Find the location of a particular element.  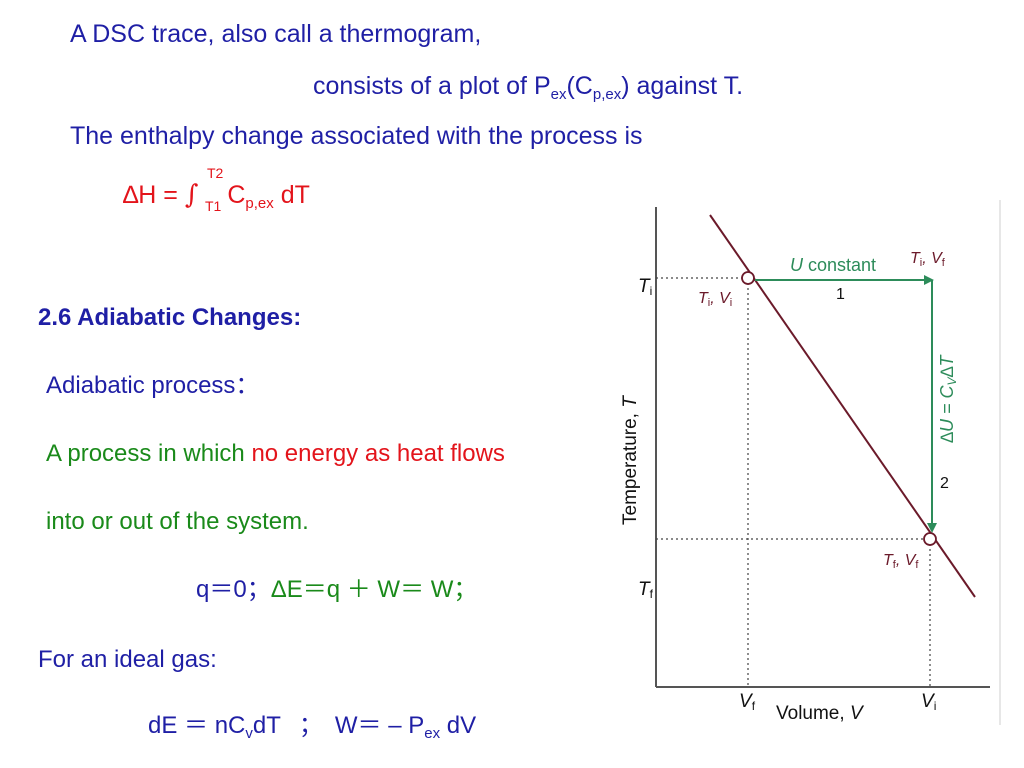

adiabatic-process-label: Adiabatic process： is located at coordinates (153, 385).